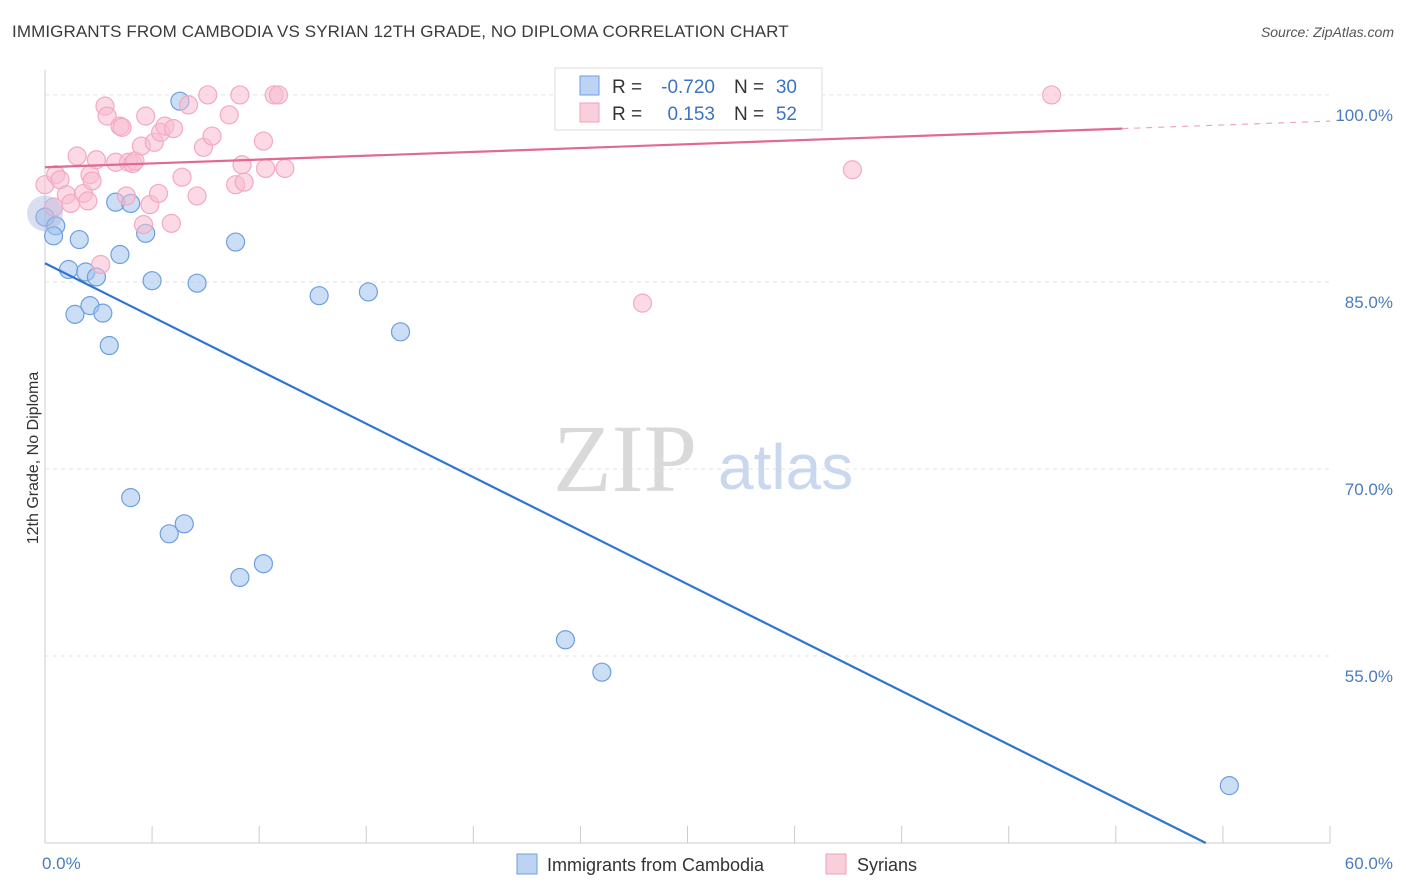 The width and height of the screenshot is (1406, 892). What do you see at coordinates (627, 87) in the screenshot?
I see `stats-r-label-cambodia: R =` at bounding box center [627, 87].